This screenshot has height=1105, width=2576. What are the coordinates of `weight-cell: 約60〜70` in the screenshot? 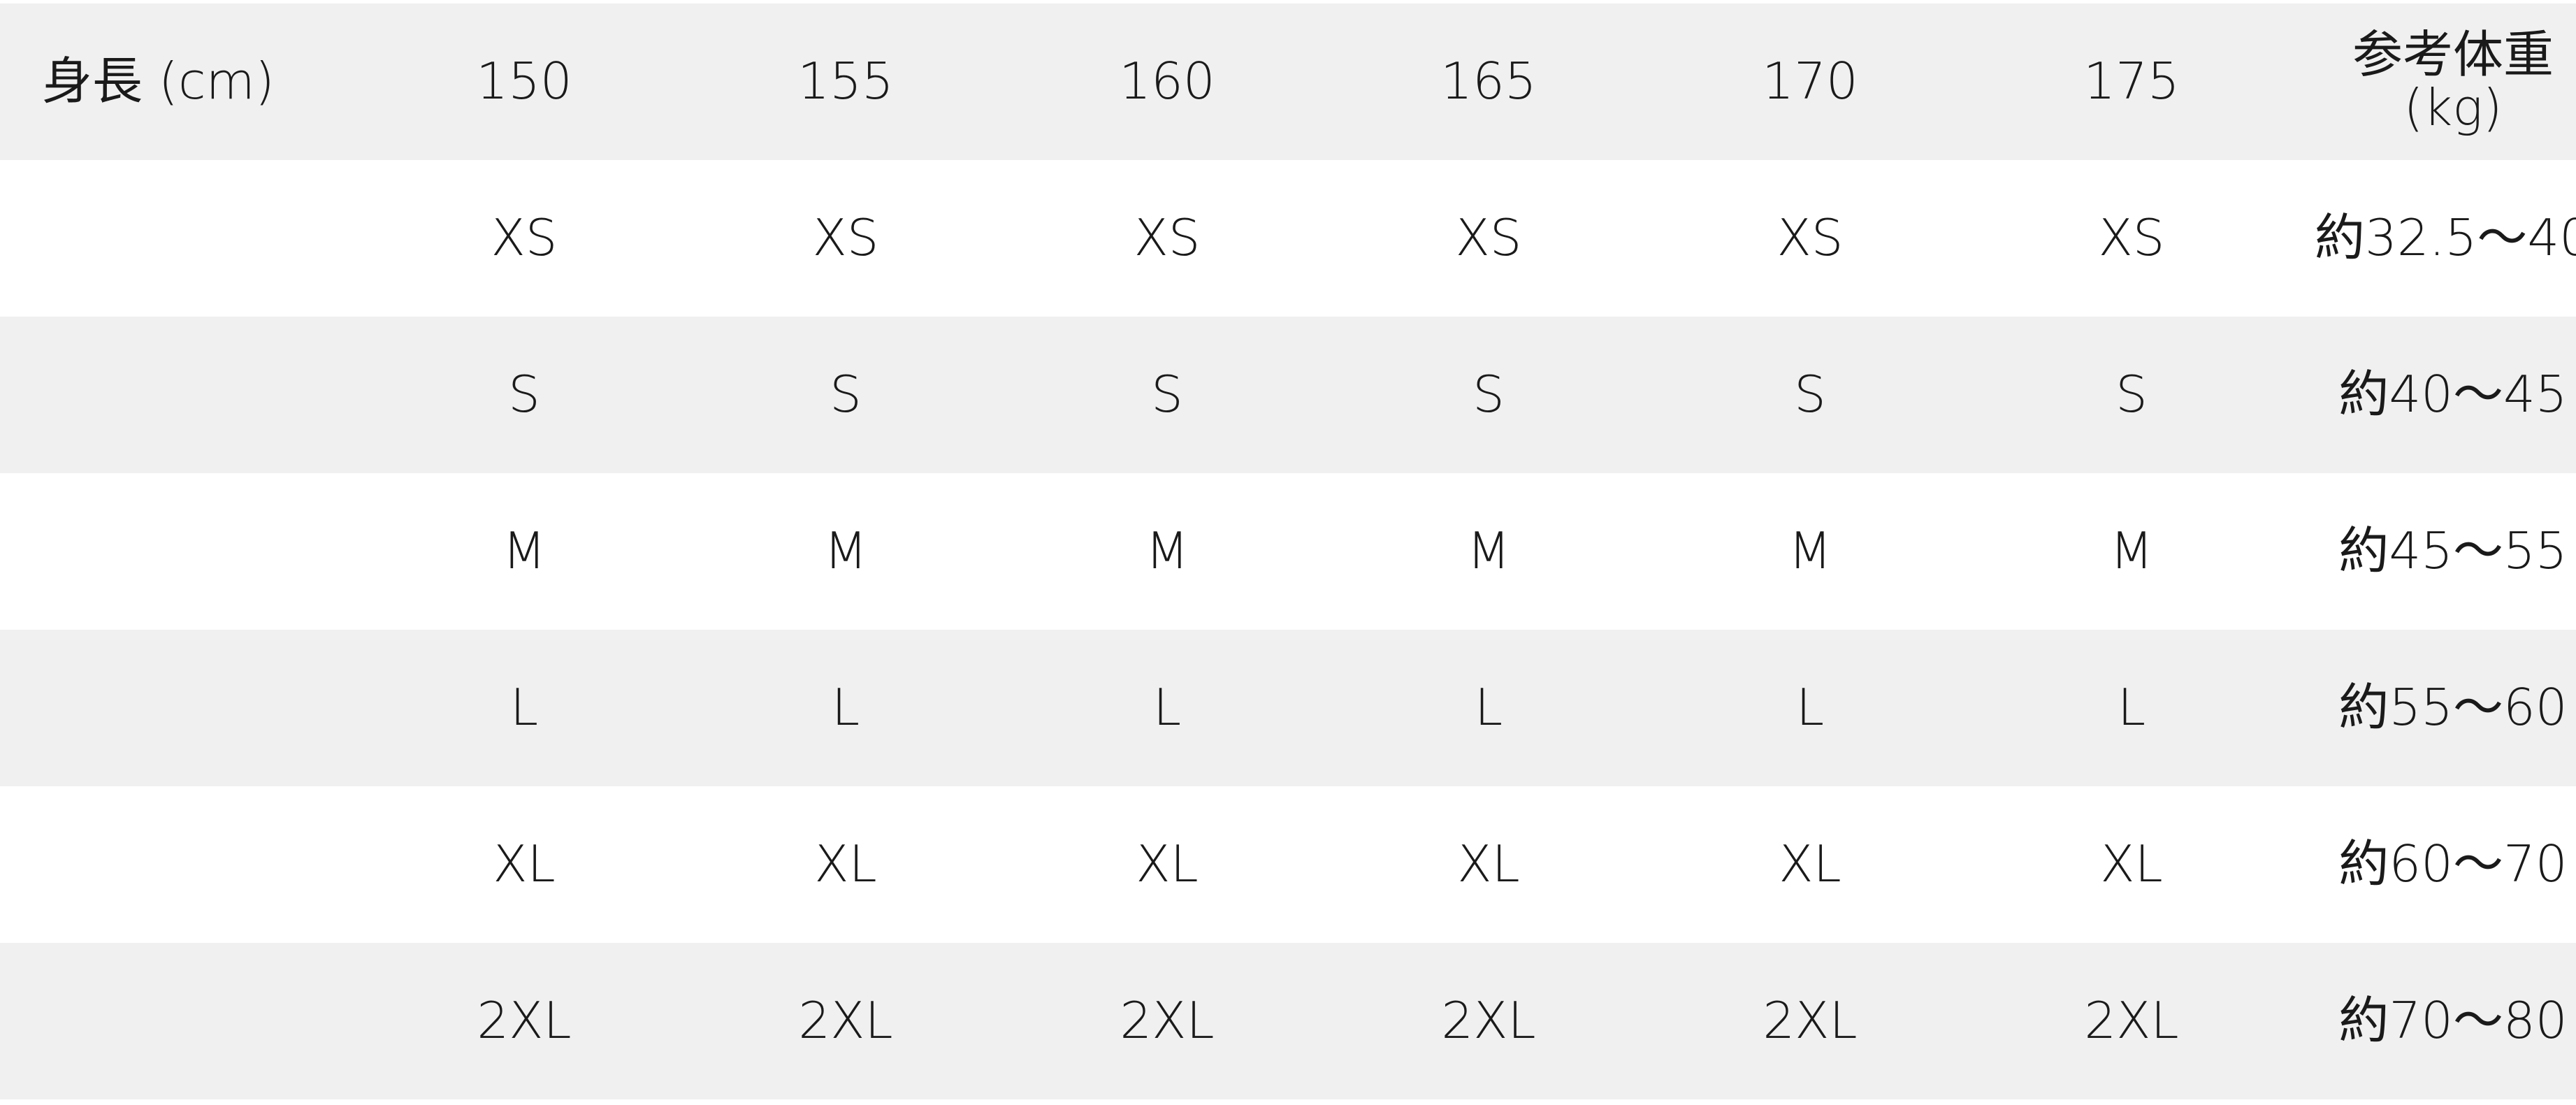 It's located at (2434, 865).